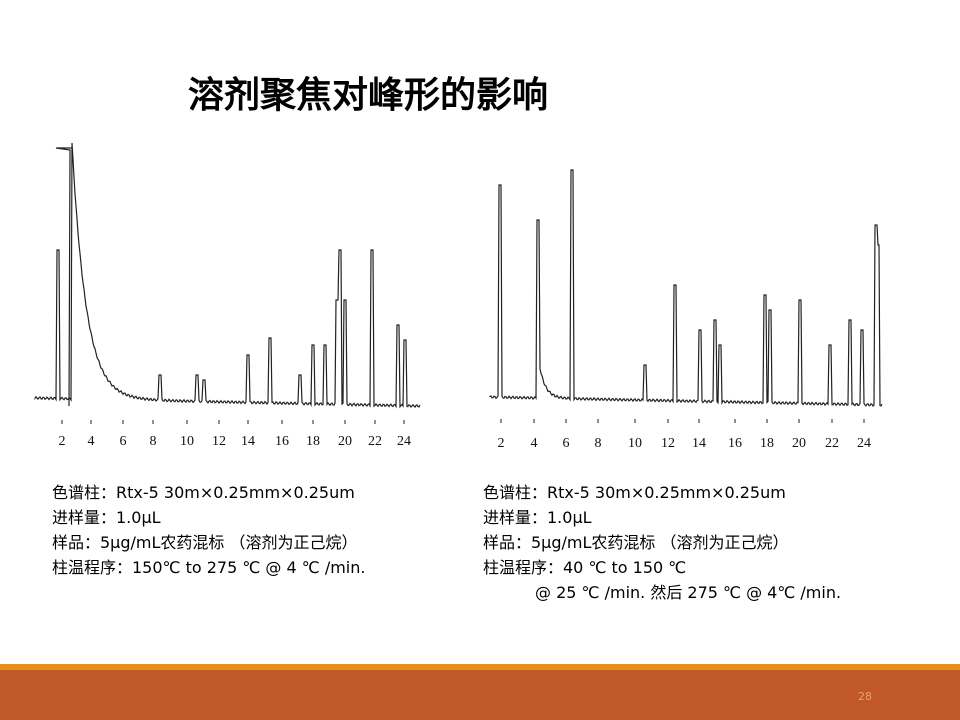 This screenshot has width=960, height=720. What do you see at coordinates (368, 95) in the screenshot?
I see `slide-title: 溶剂聚焦对峰形的影响` at bounding box center [368, 95].